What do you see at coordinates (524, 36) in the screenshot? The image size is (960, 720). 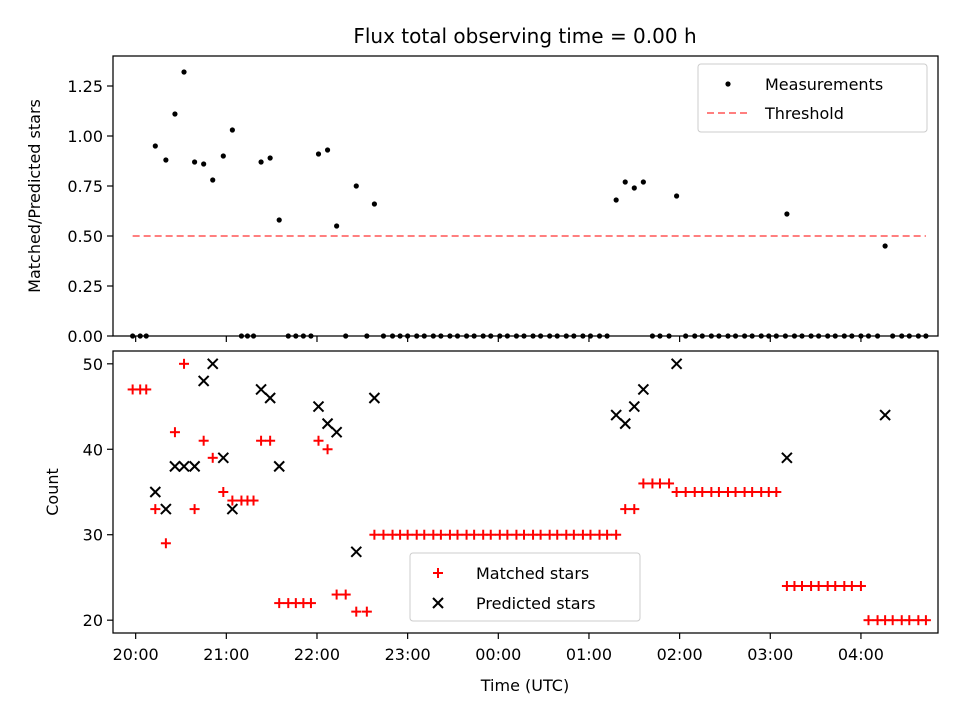 I see `chart-title: Flux total observing time = 0.00 h` at bounding box center [524, 36].